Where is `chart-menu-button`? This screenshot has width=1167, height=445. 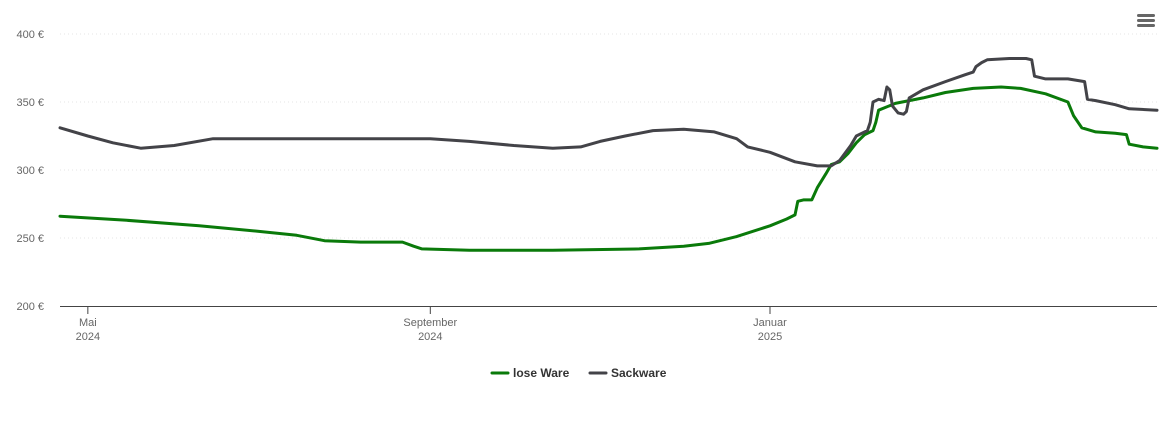 chart-menu-button is located at coordinates (1146, 22).